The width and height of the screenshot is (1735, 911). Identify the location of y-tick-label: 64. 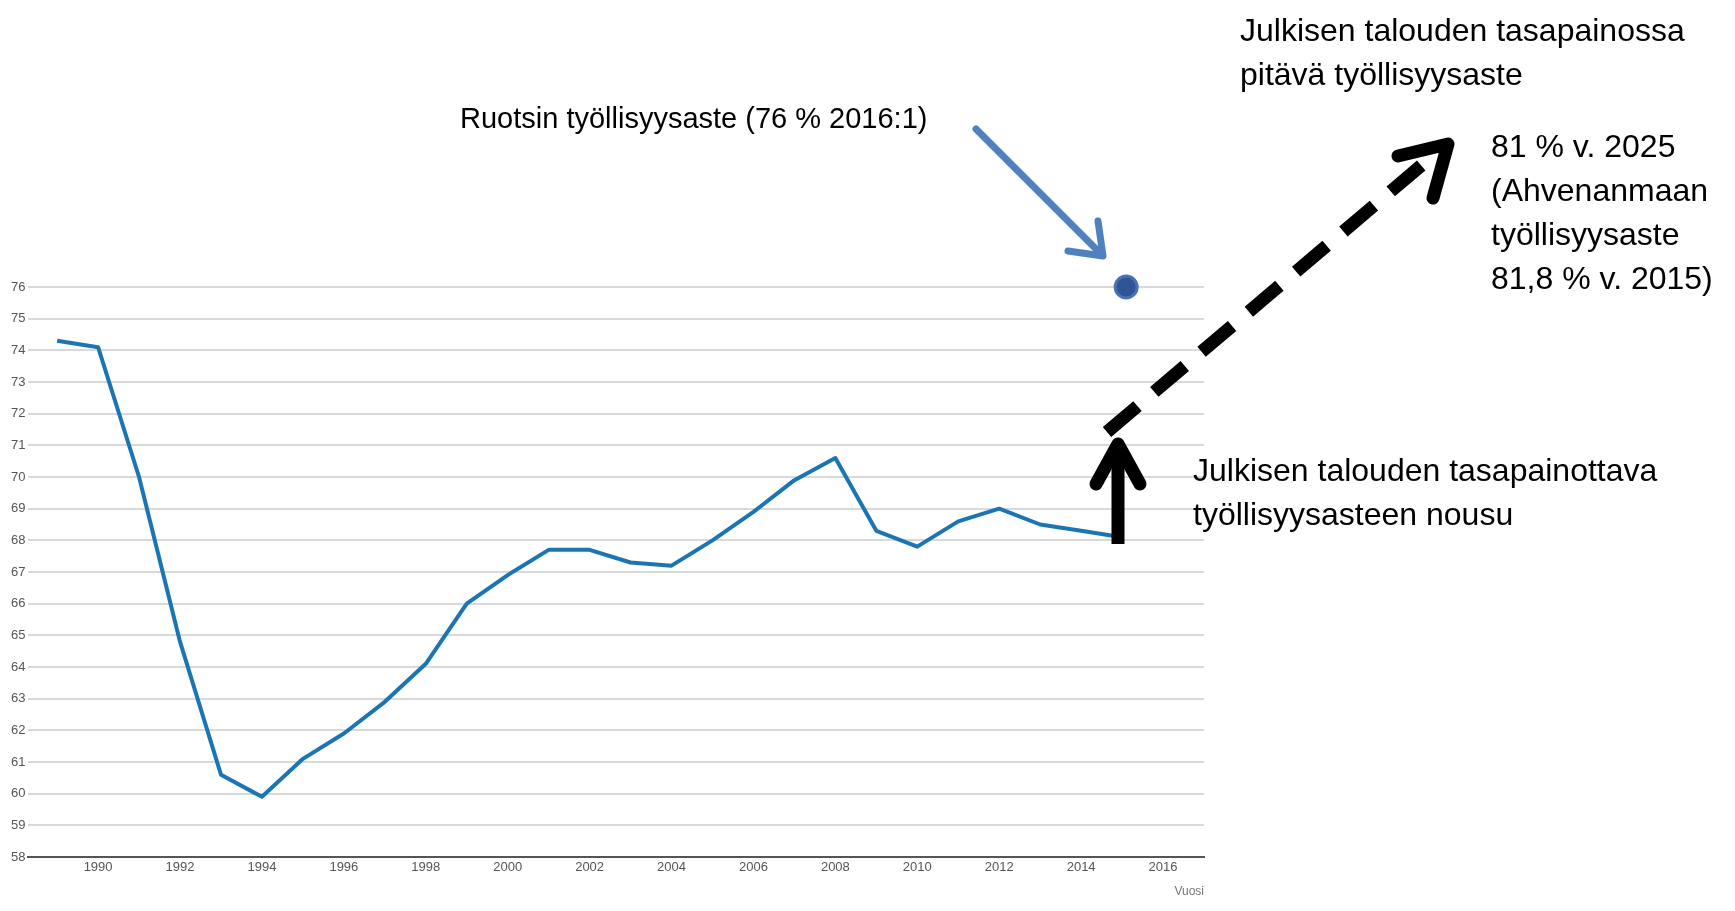
(18, 666).